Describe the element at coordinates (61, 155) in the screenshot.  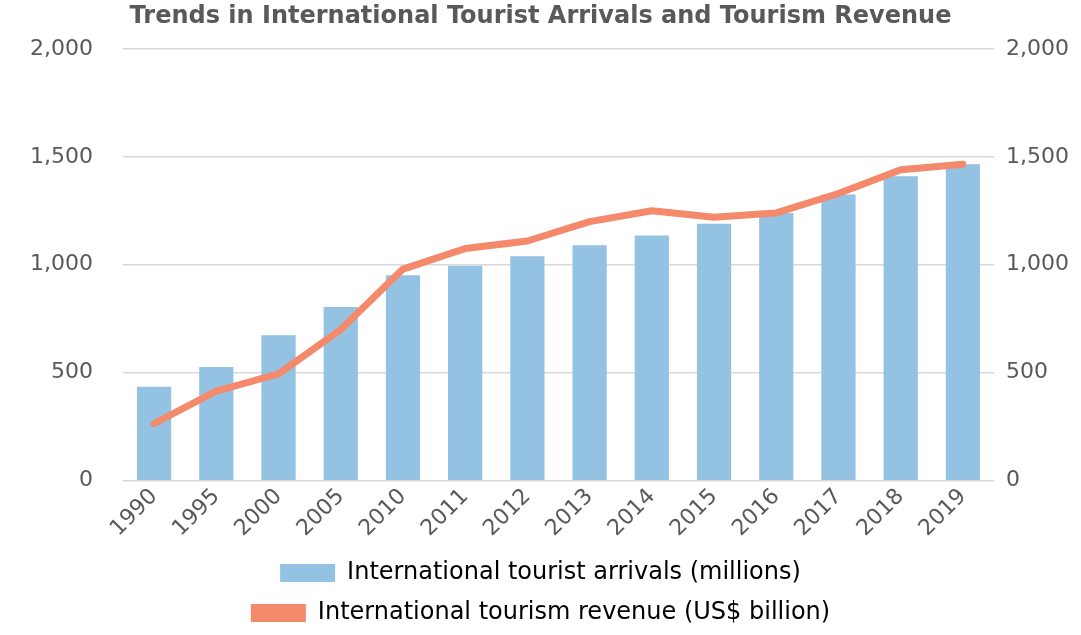
I see `y-tick-label: 1,500` at that location.